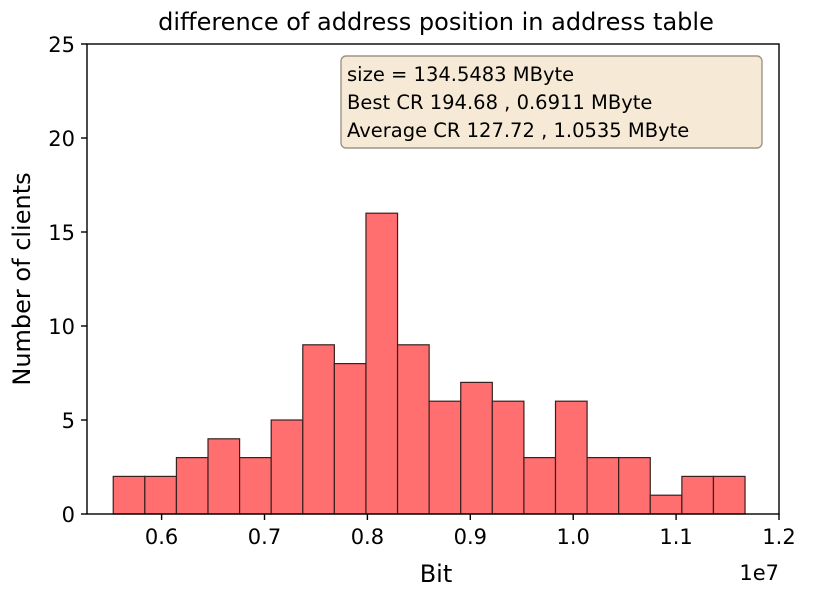 The image size is (830, 590). What do you see at coordinates (572, 537) in the screenshot?
I see `x-tick-label: 1.0` at bounding box center [572, 537].